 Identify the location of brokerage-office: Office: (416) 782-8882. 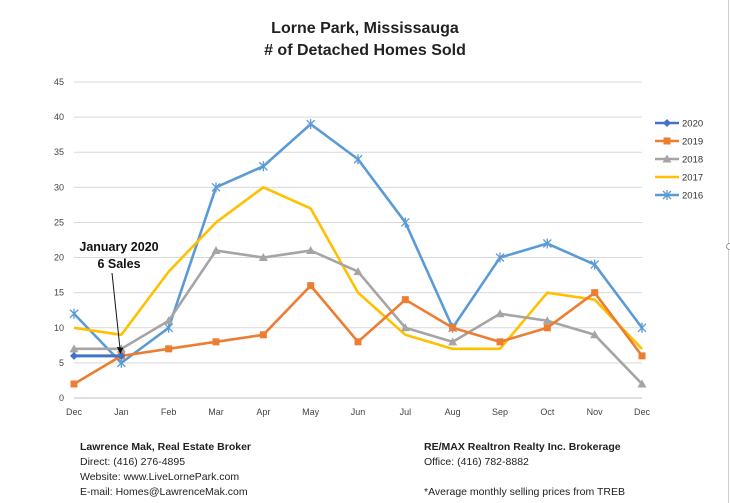
(476, 462).